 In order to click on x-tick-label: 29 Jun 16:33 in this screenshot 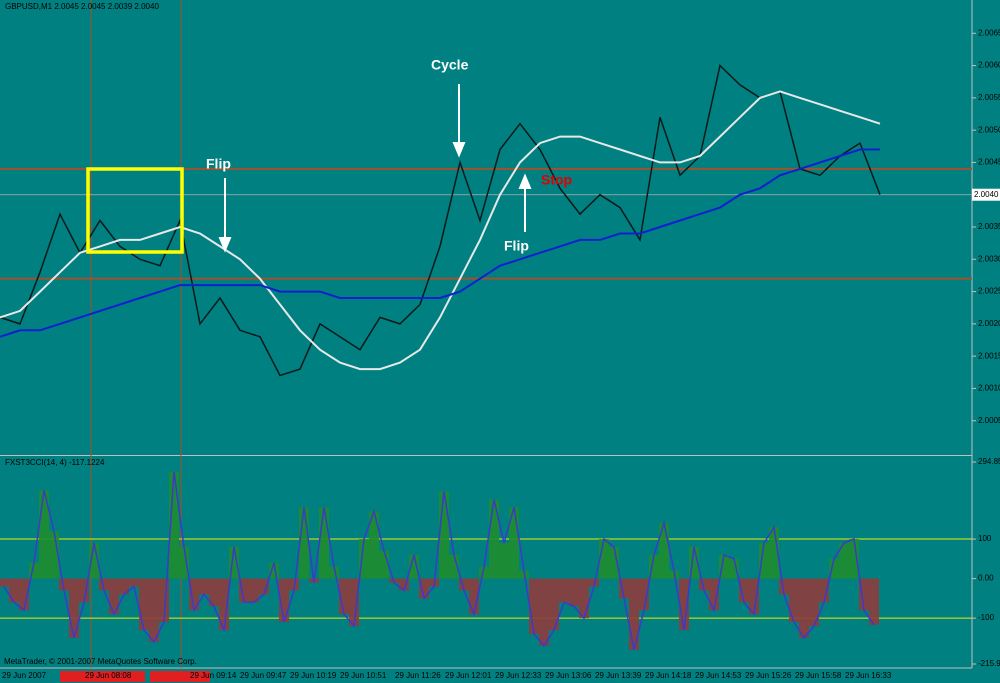, I will do `click(868, 675)`.